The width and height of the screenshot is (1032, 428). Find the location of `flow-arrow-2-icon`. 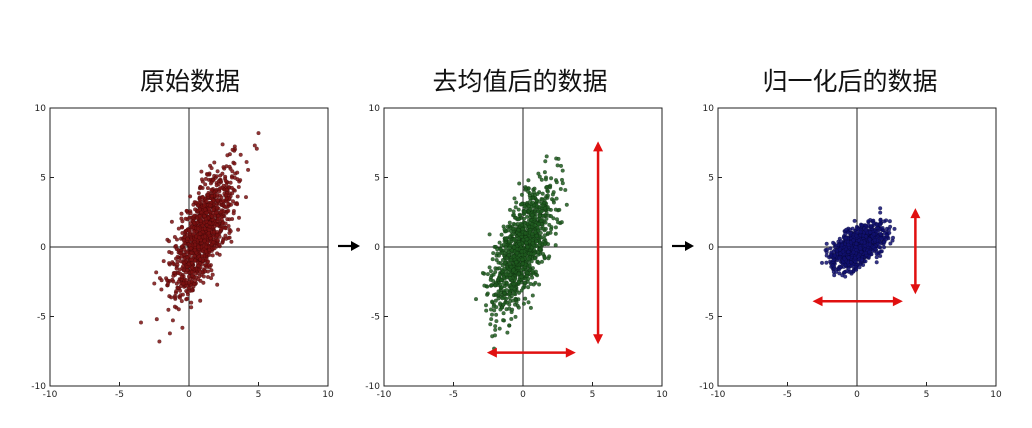

flow-arrow-2-icon is located at coordinates (683, 246).